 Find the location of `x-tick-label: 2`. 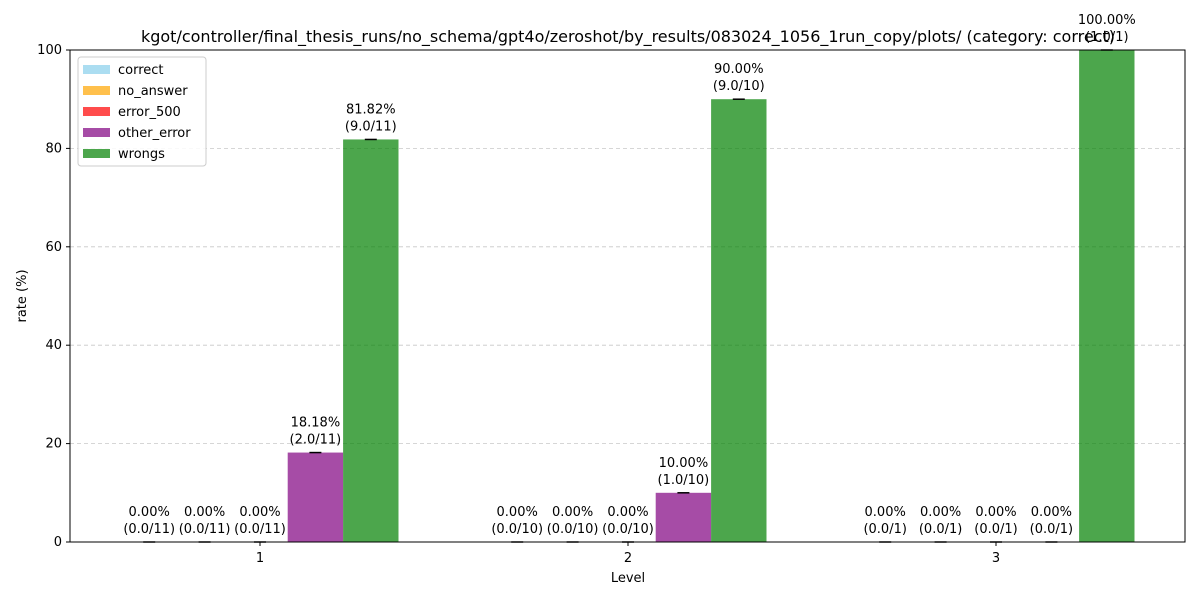

x-tick-label: 2 is located at coordinates (628, 558).